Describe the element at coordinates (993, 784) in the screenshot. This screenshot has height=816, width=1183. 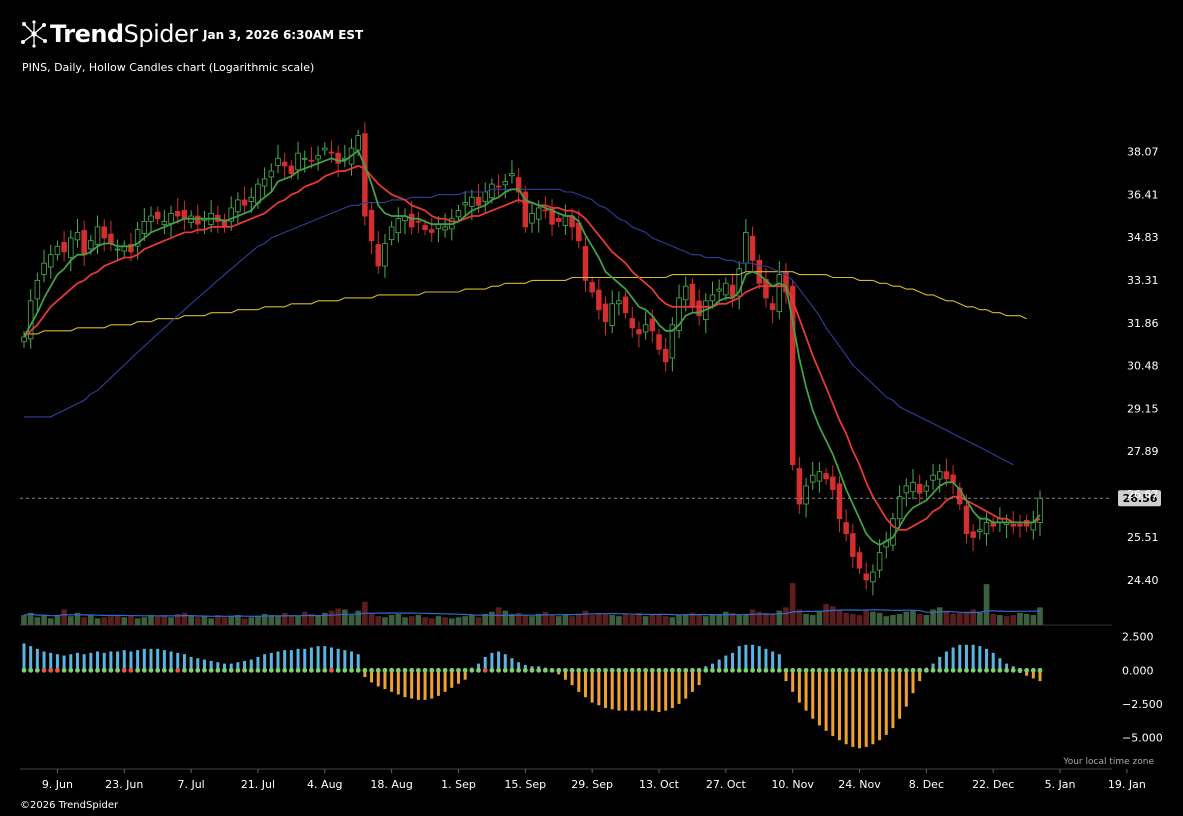
I see `x-tick-label: 22. Dec` at that location.